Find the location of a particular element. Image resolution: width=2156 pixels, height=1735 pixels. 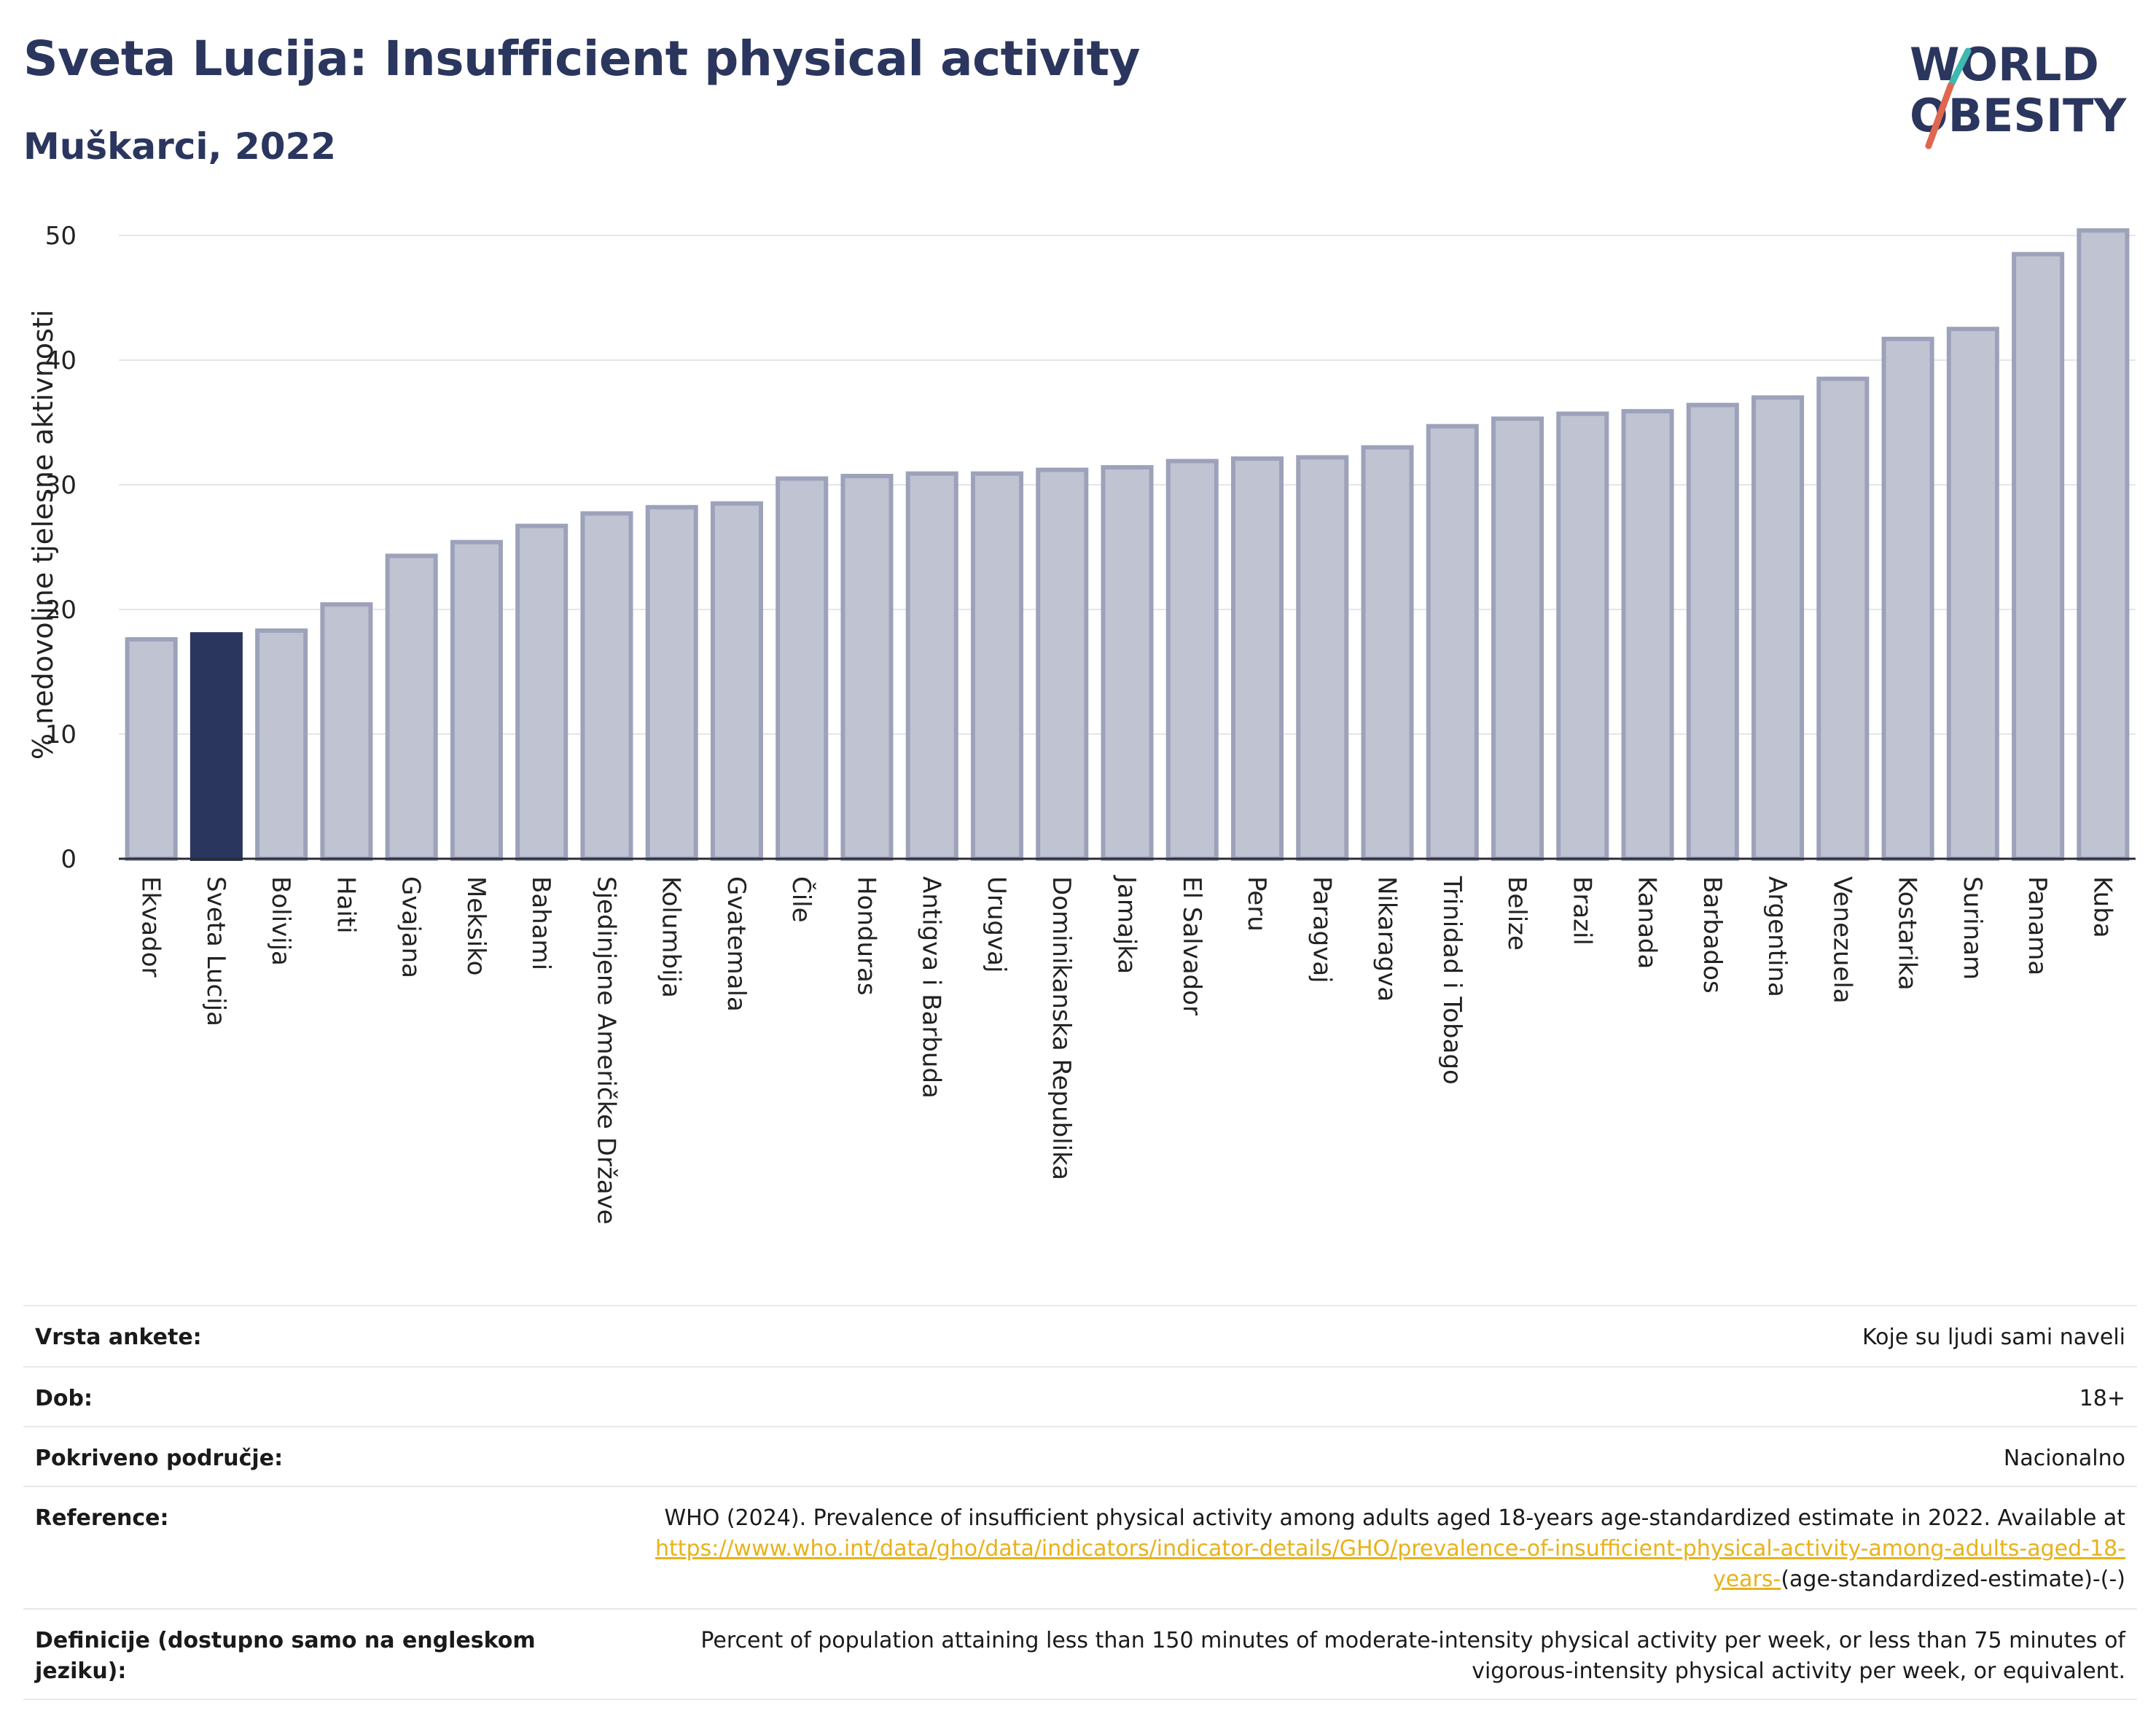

logo-slash-teal is located at coordinates (1960, 68).